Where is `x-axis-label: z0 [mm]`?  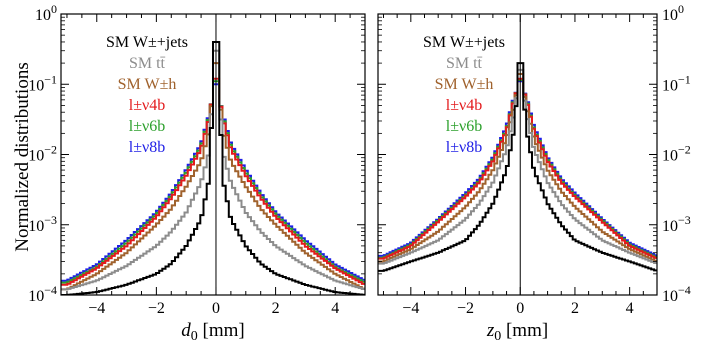
x-axis-label: z0 [mm] is located at coordinates (517, 331).